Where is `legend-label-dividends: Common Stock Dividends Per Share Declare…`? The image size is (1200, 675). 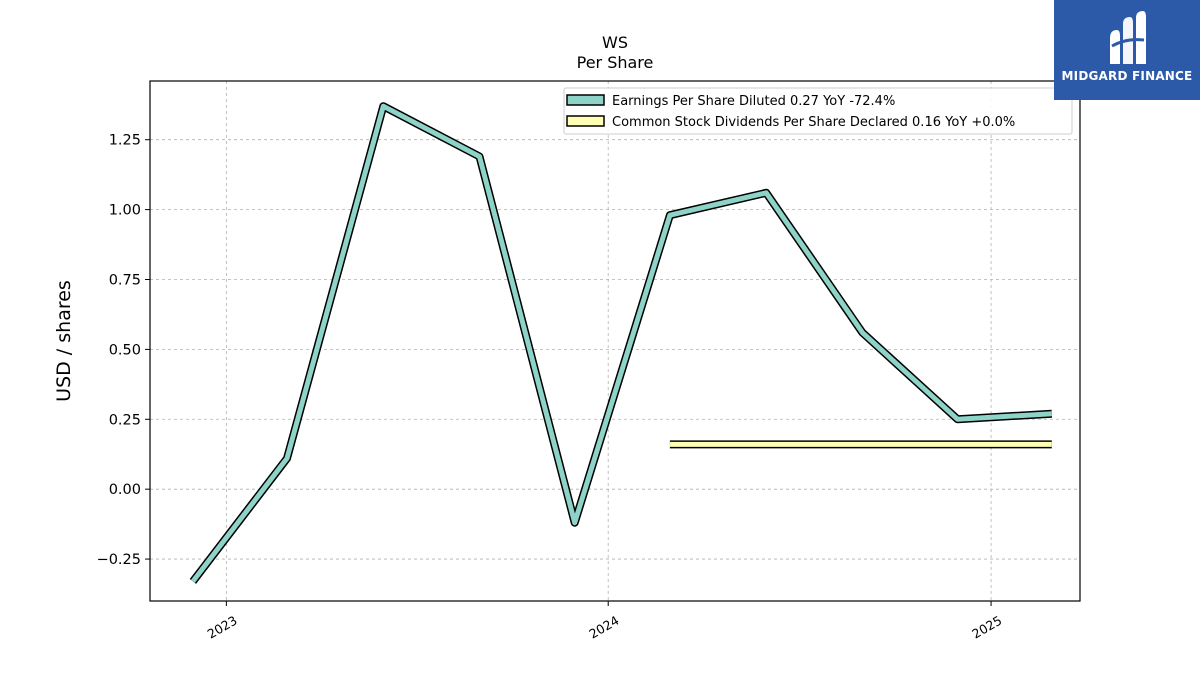
legend-label-dividends: Common Stock Dividends Per Share Declare… is located at coordinates (813, 122).